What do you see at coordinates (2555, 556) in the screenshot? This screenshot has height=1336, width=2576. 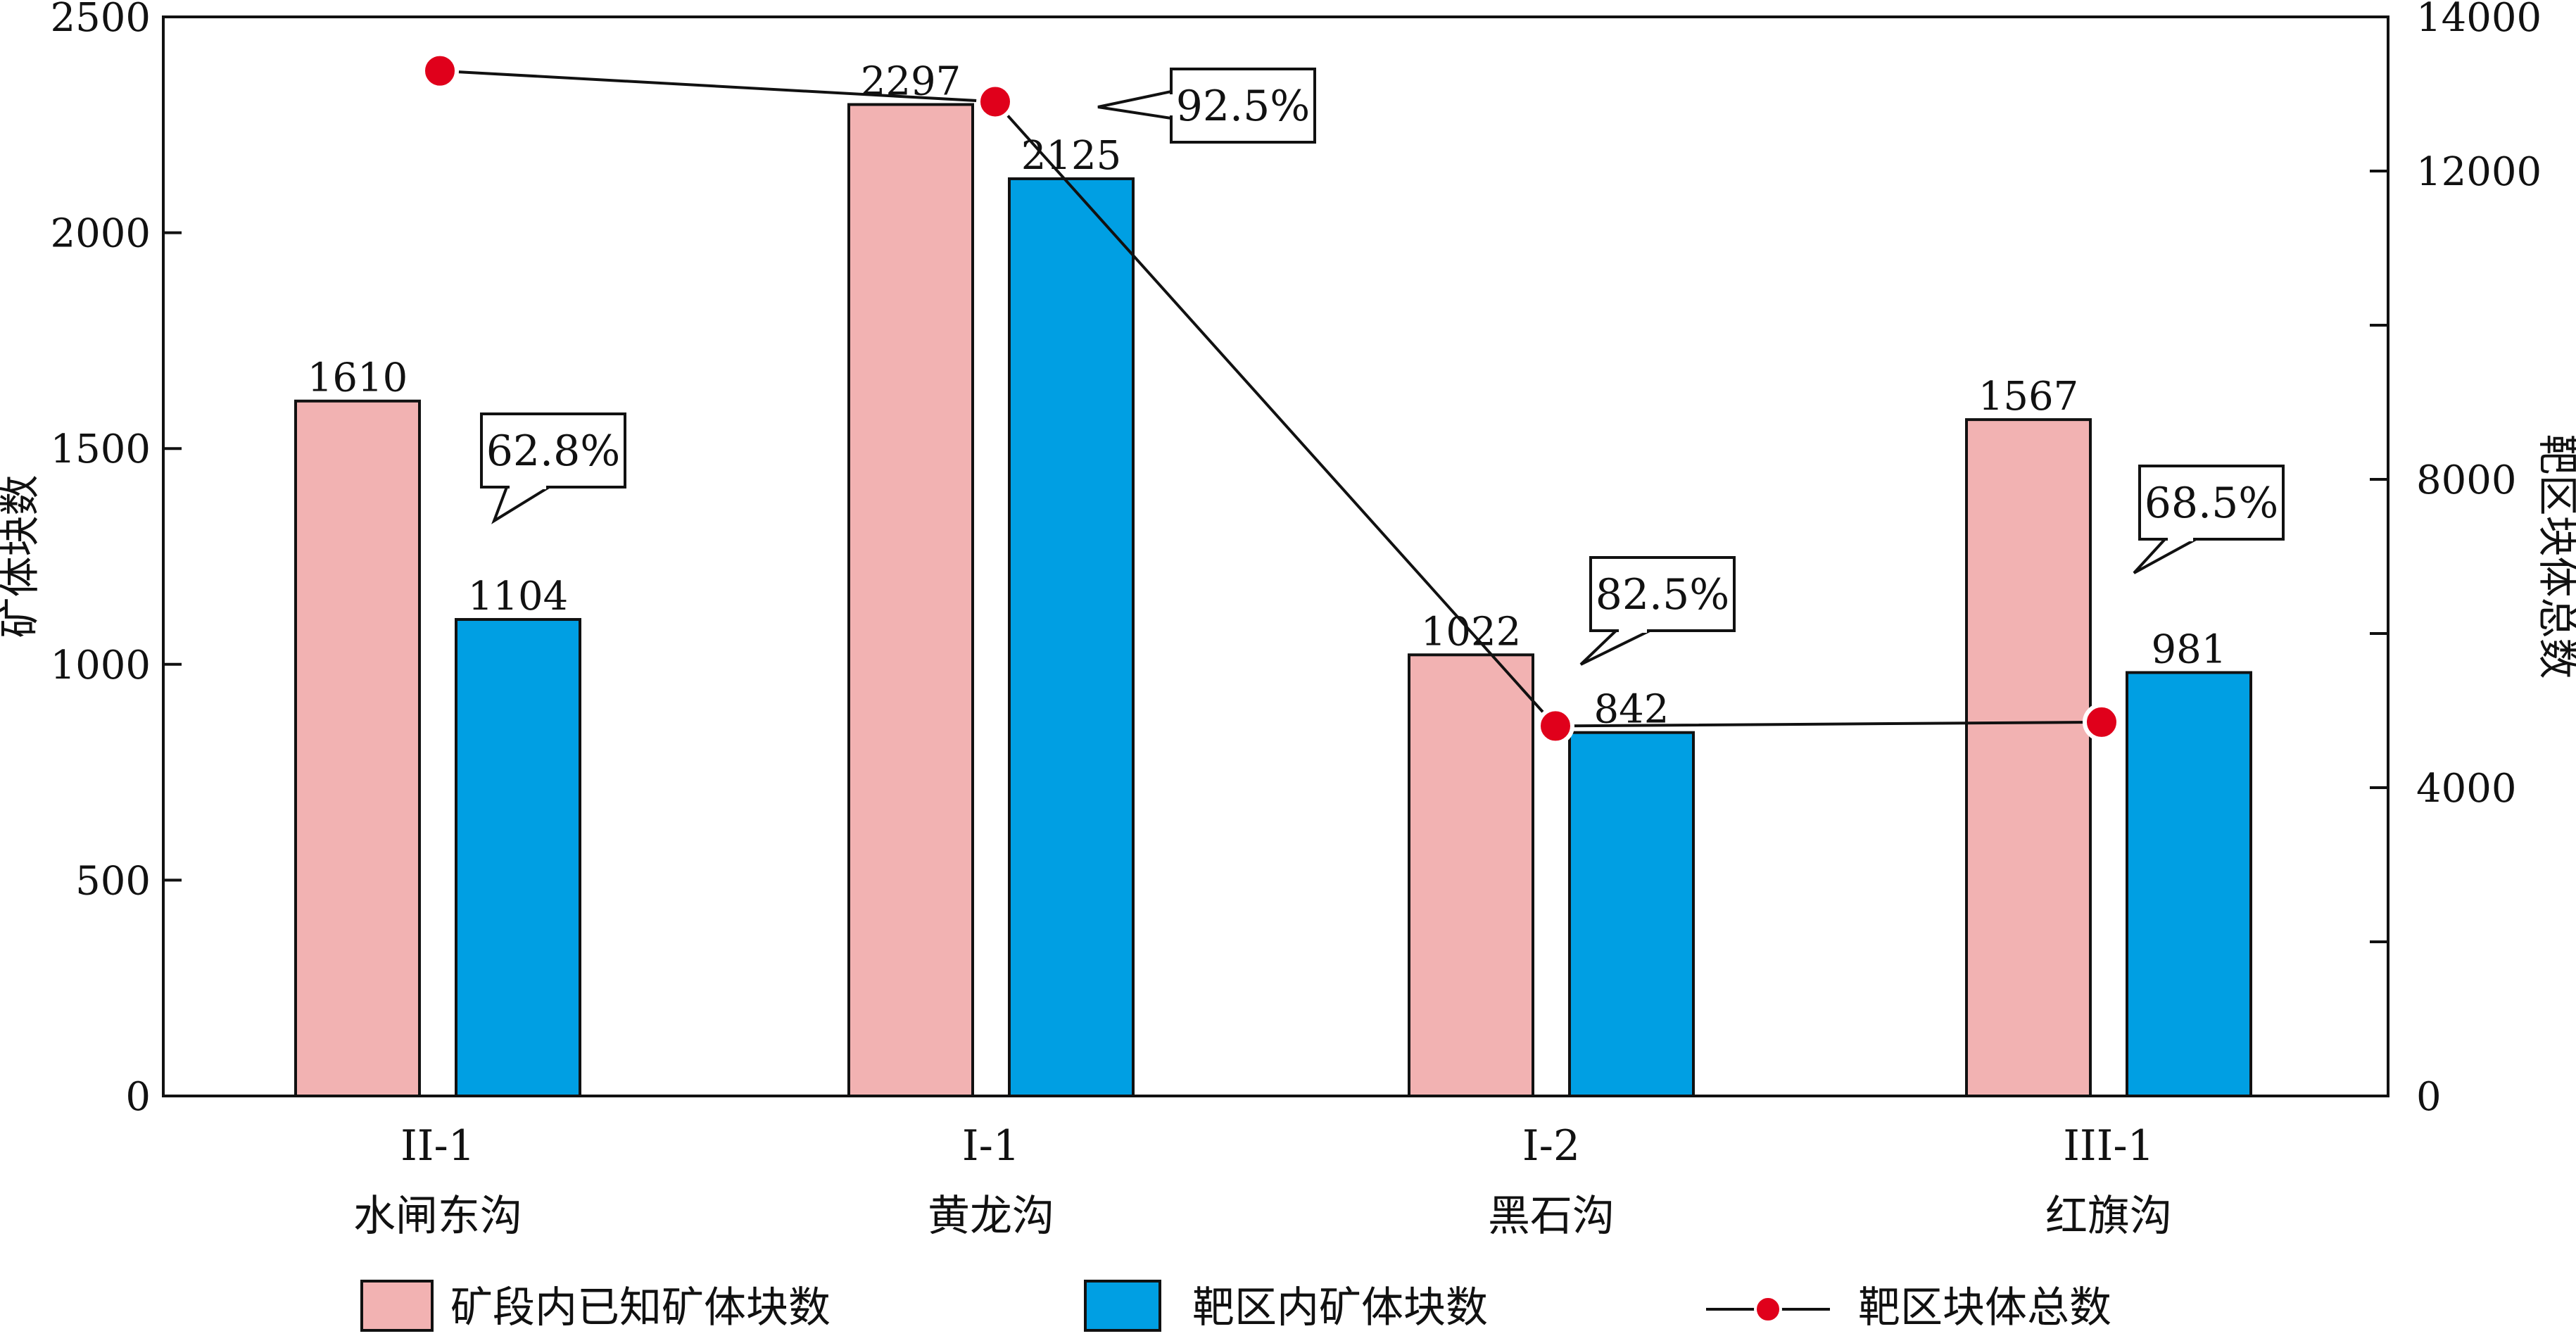 I see `right-axis-title: 靶区块体总数` at bounding box center [2555, 556].